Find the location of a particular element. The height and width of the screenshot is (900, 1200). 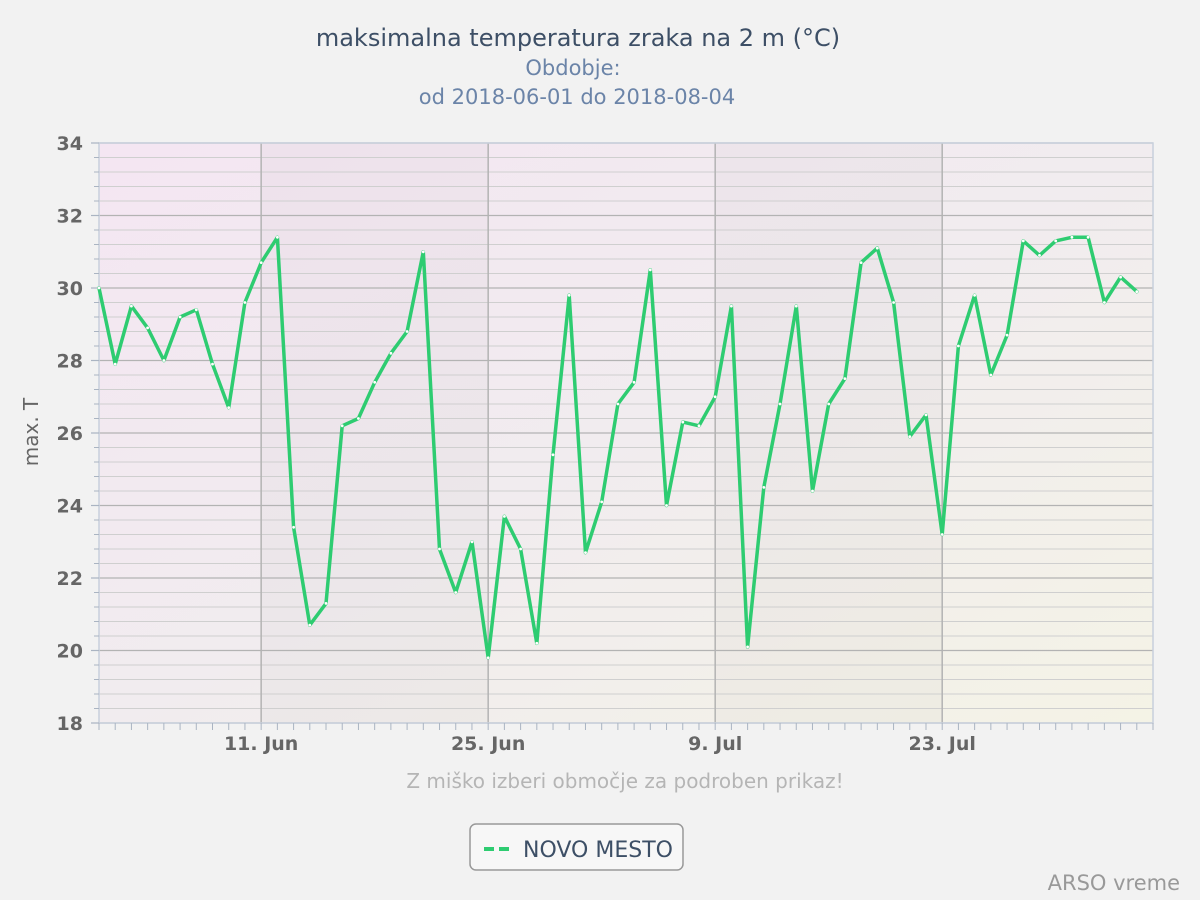

y-tick-label: 30 is located at coordinates (70, 289).